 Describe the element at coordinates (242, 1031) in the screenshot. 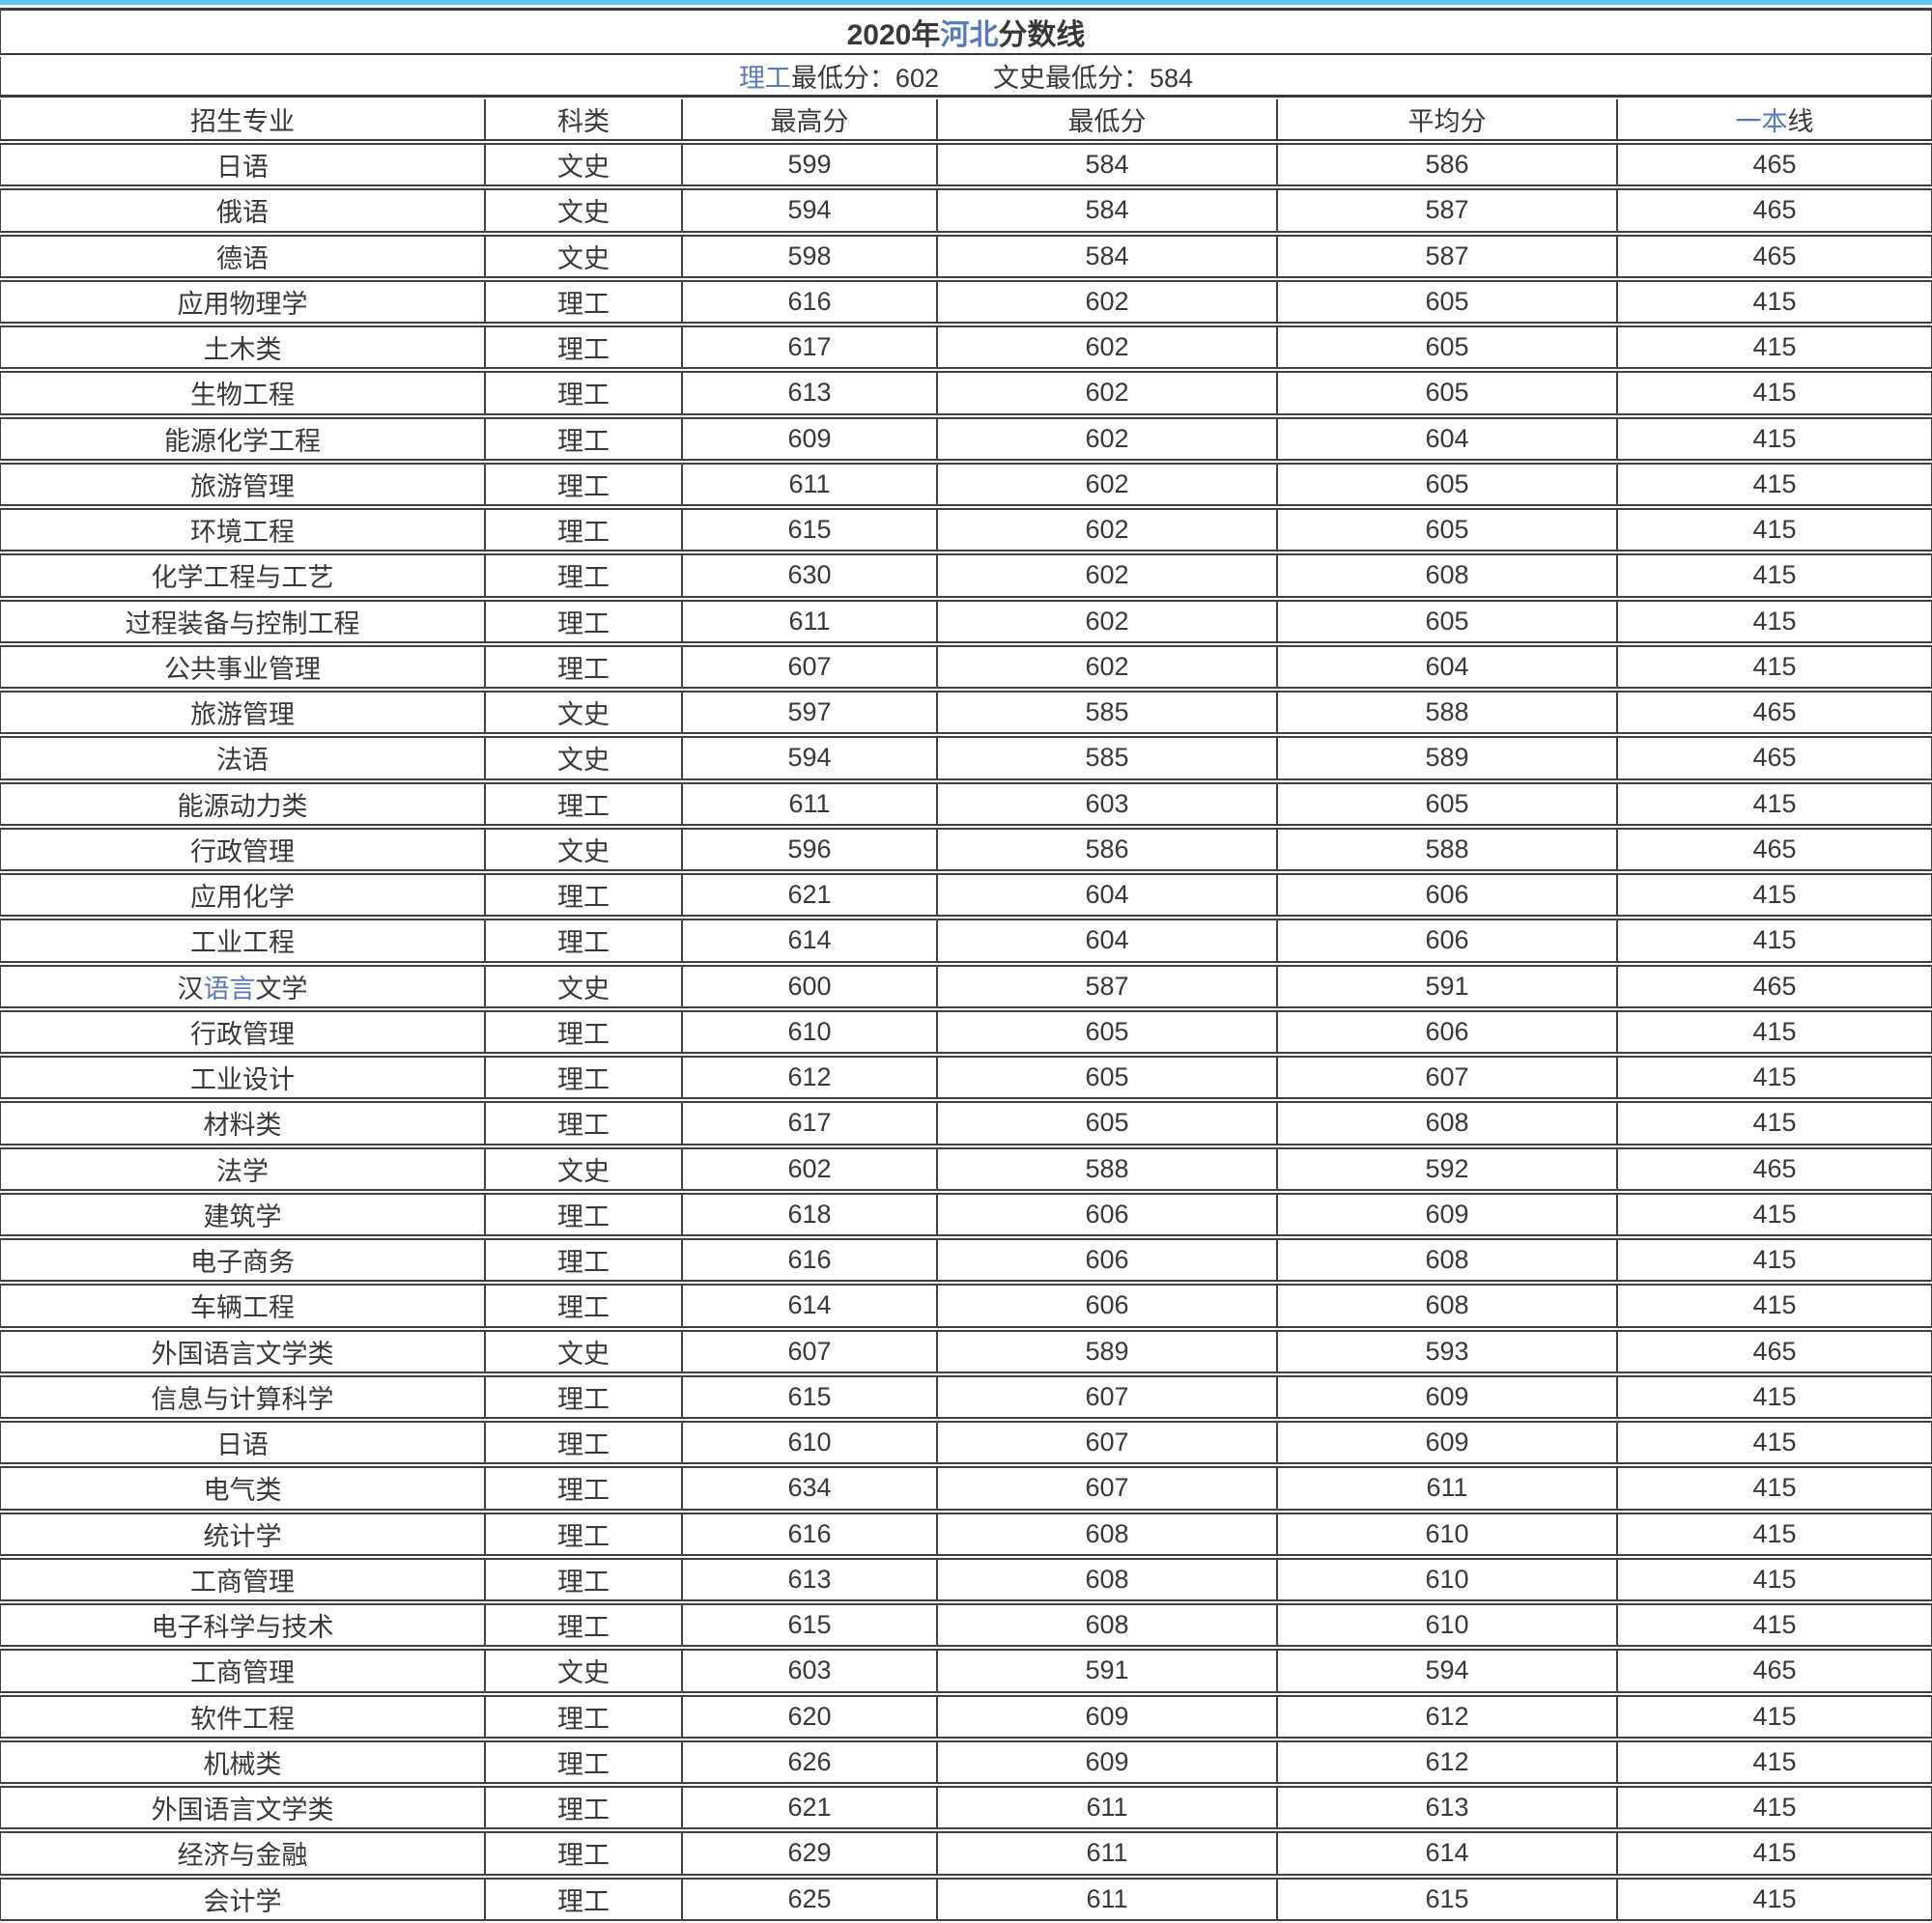

I see `major-cell: 行政管理` at that location.